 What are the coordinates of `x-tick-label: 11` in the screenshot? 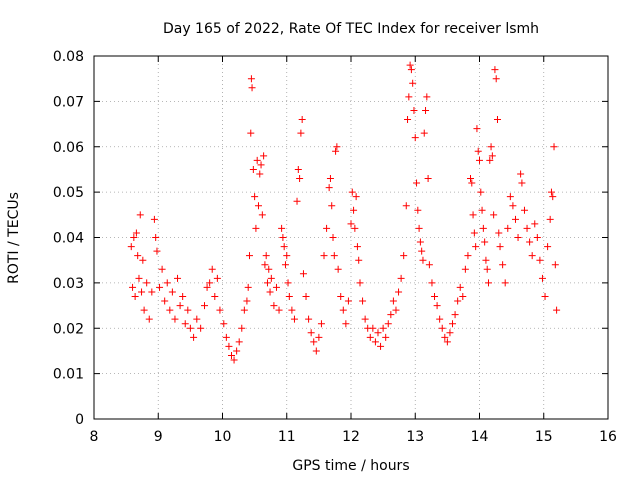 It's located at (287, 437).